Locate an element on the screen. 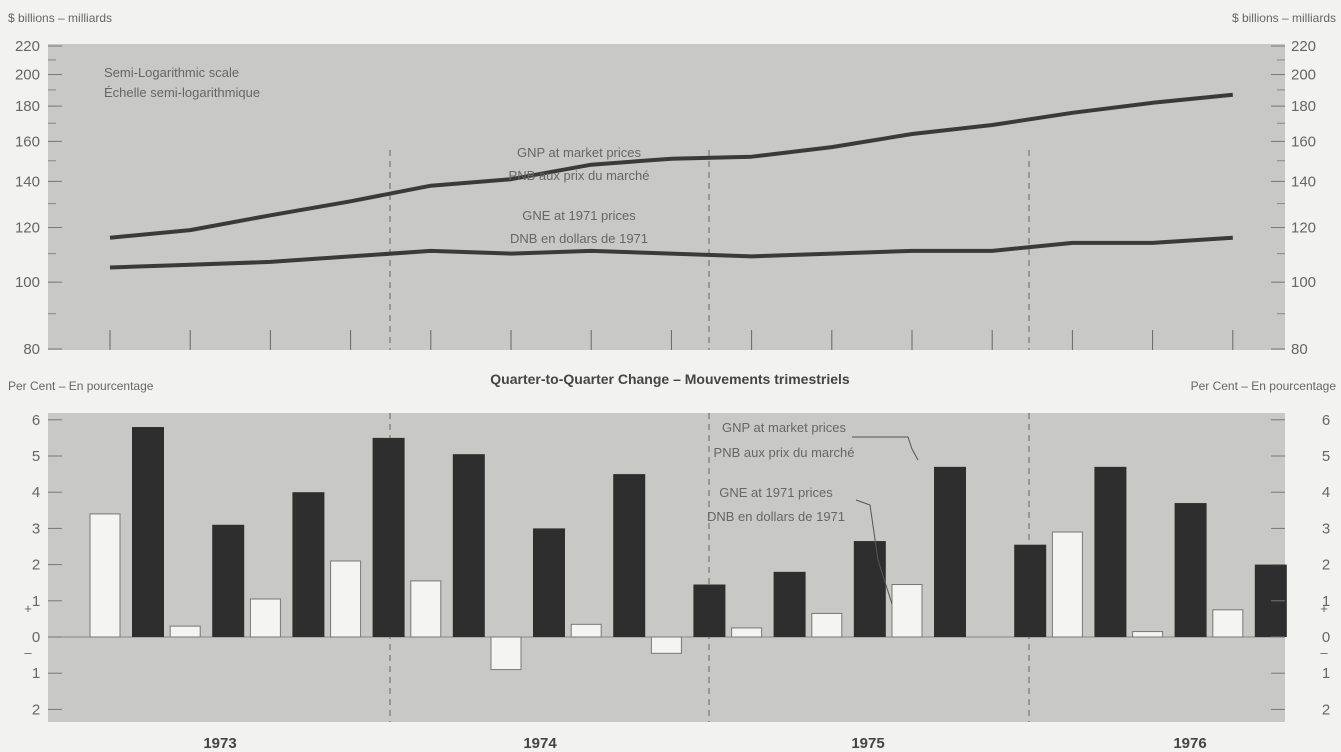  year-label: 1975 is located at coordinates (867, 743).